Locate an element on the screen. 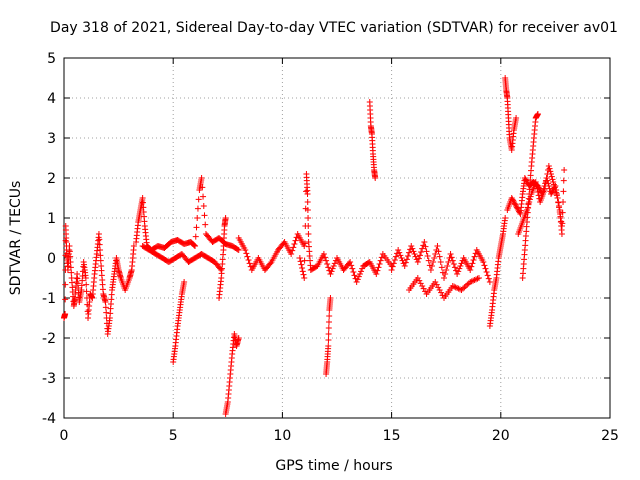 The height and width of the screenshot is (480, 640). x-axis-title: GPS time / hours is located at coordinates (333, 466).